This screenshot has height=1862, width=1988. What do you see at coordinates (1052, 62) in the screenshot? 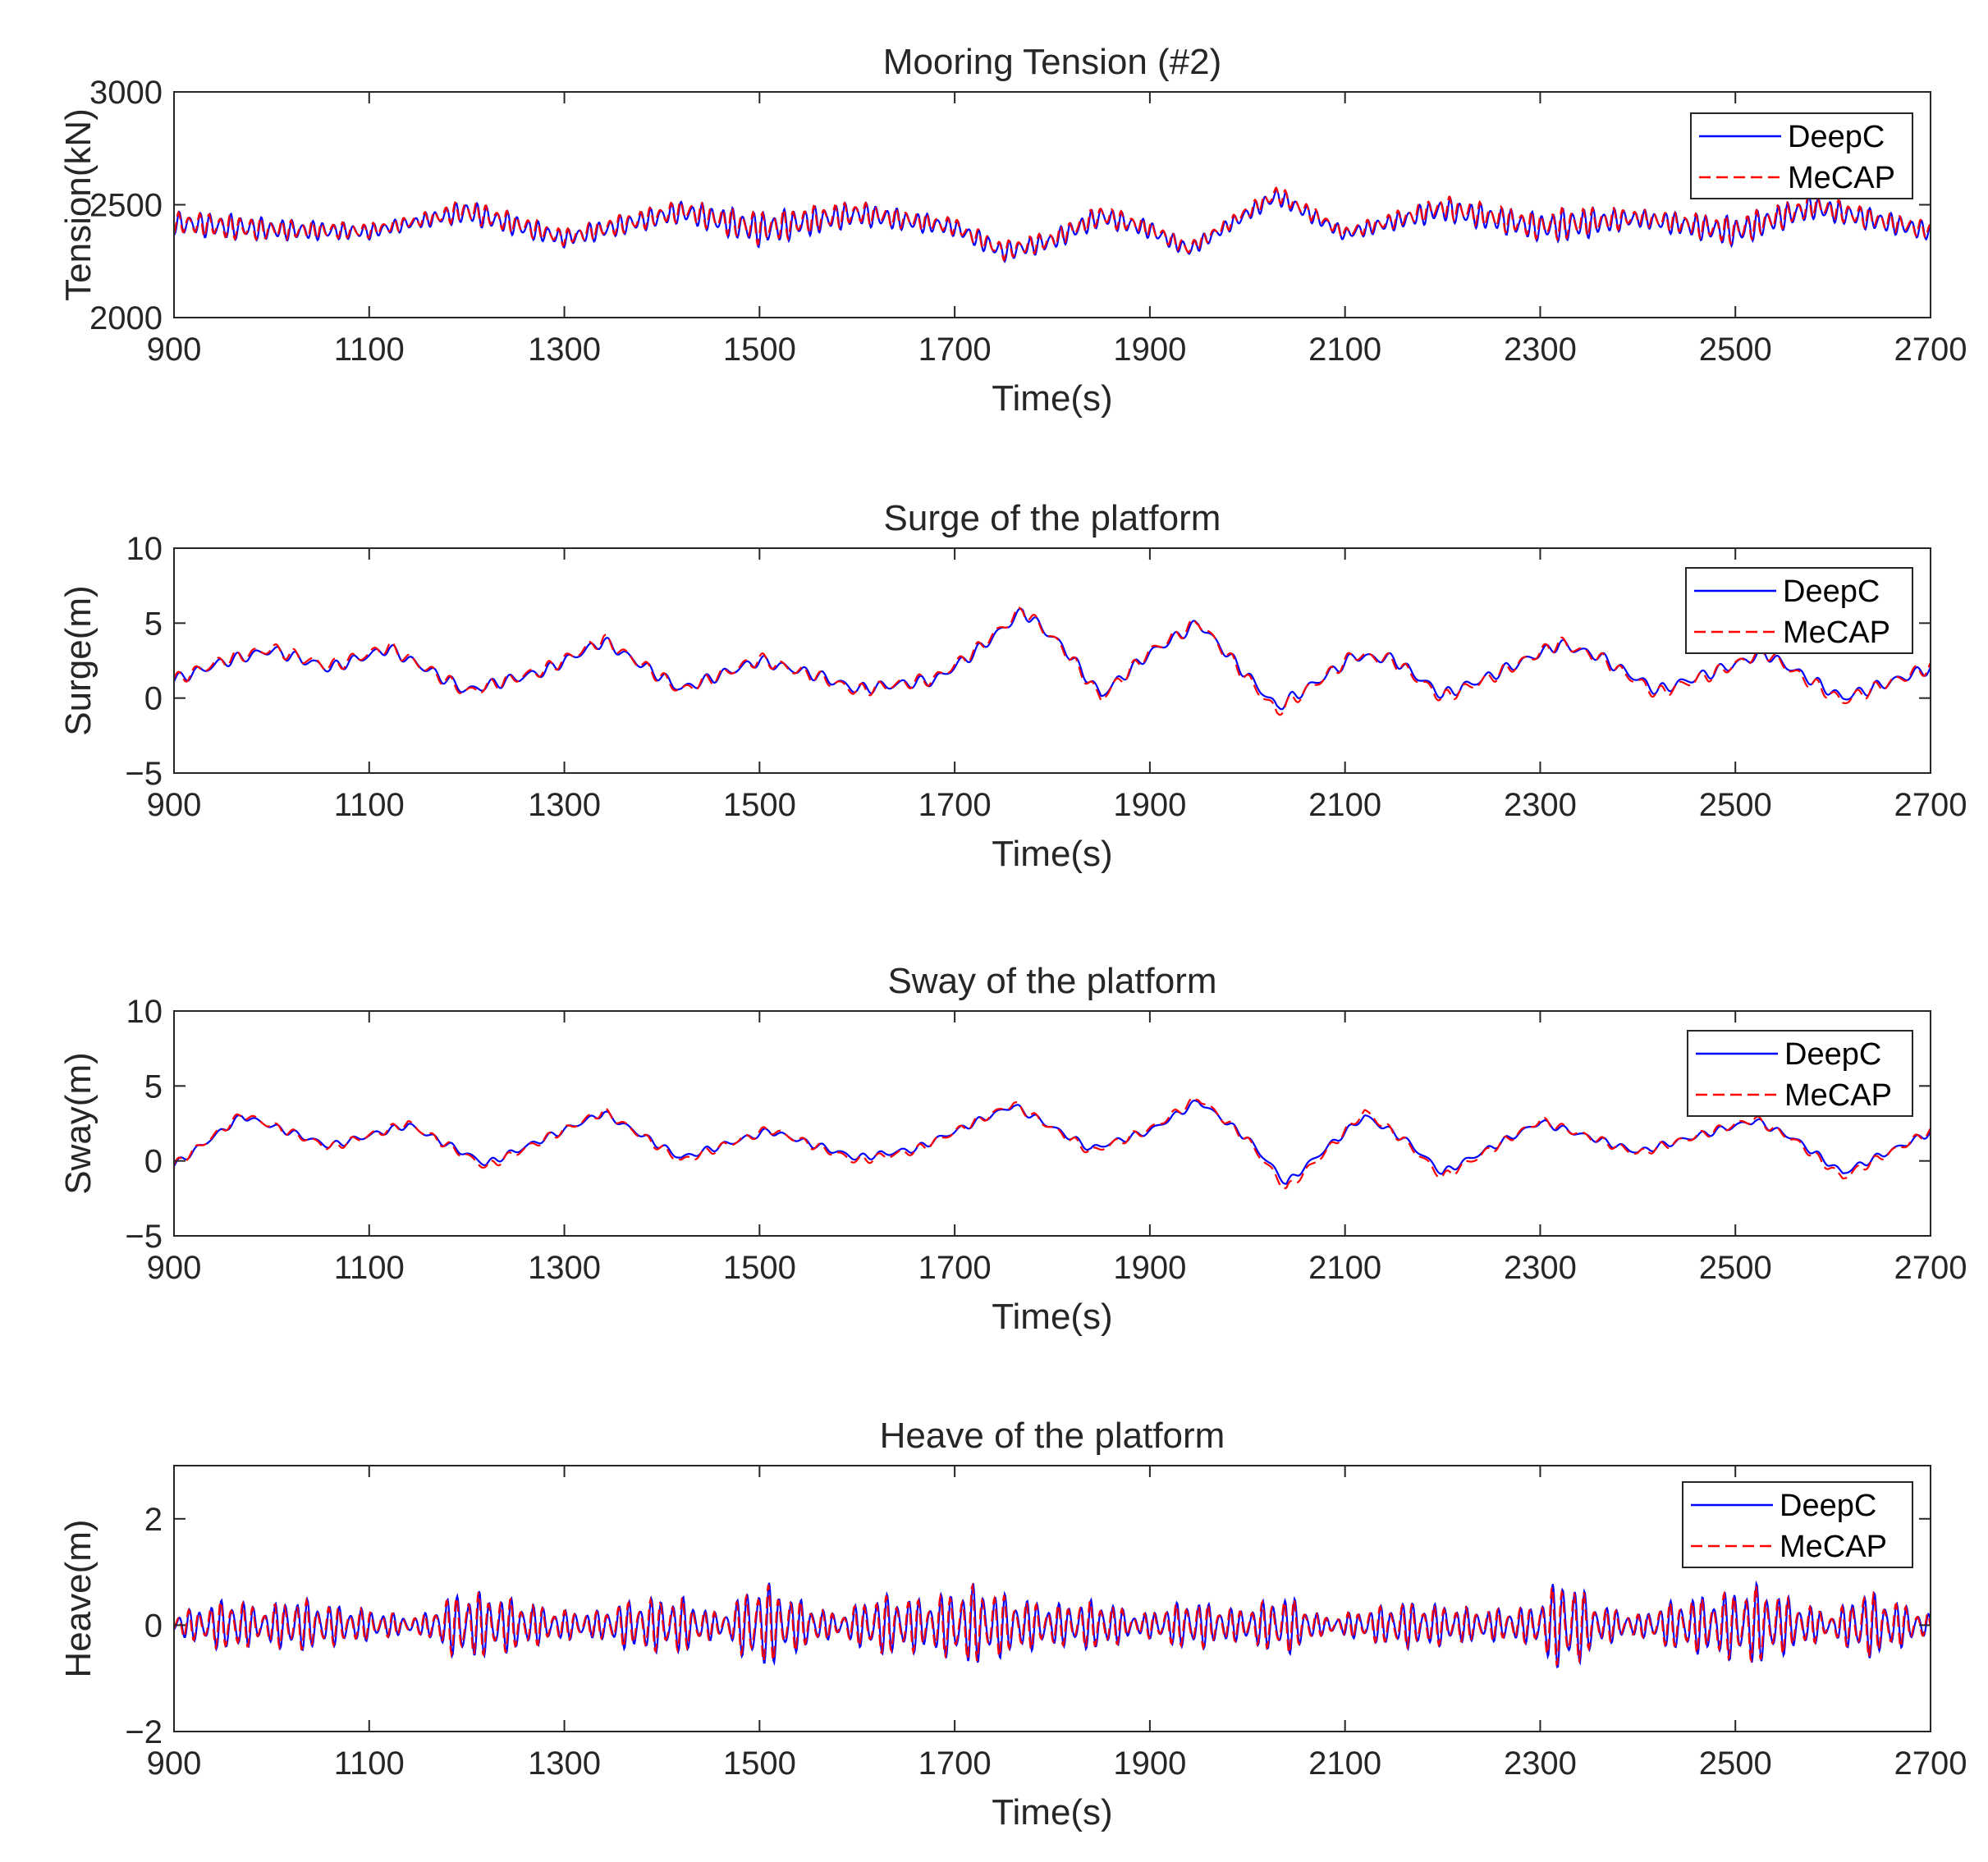
I see `panel-title: Mooring Tension (#2)` at bounding box center [1052, 62].